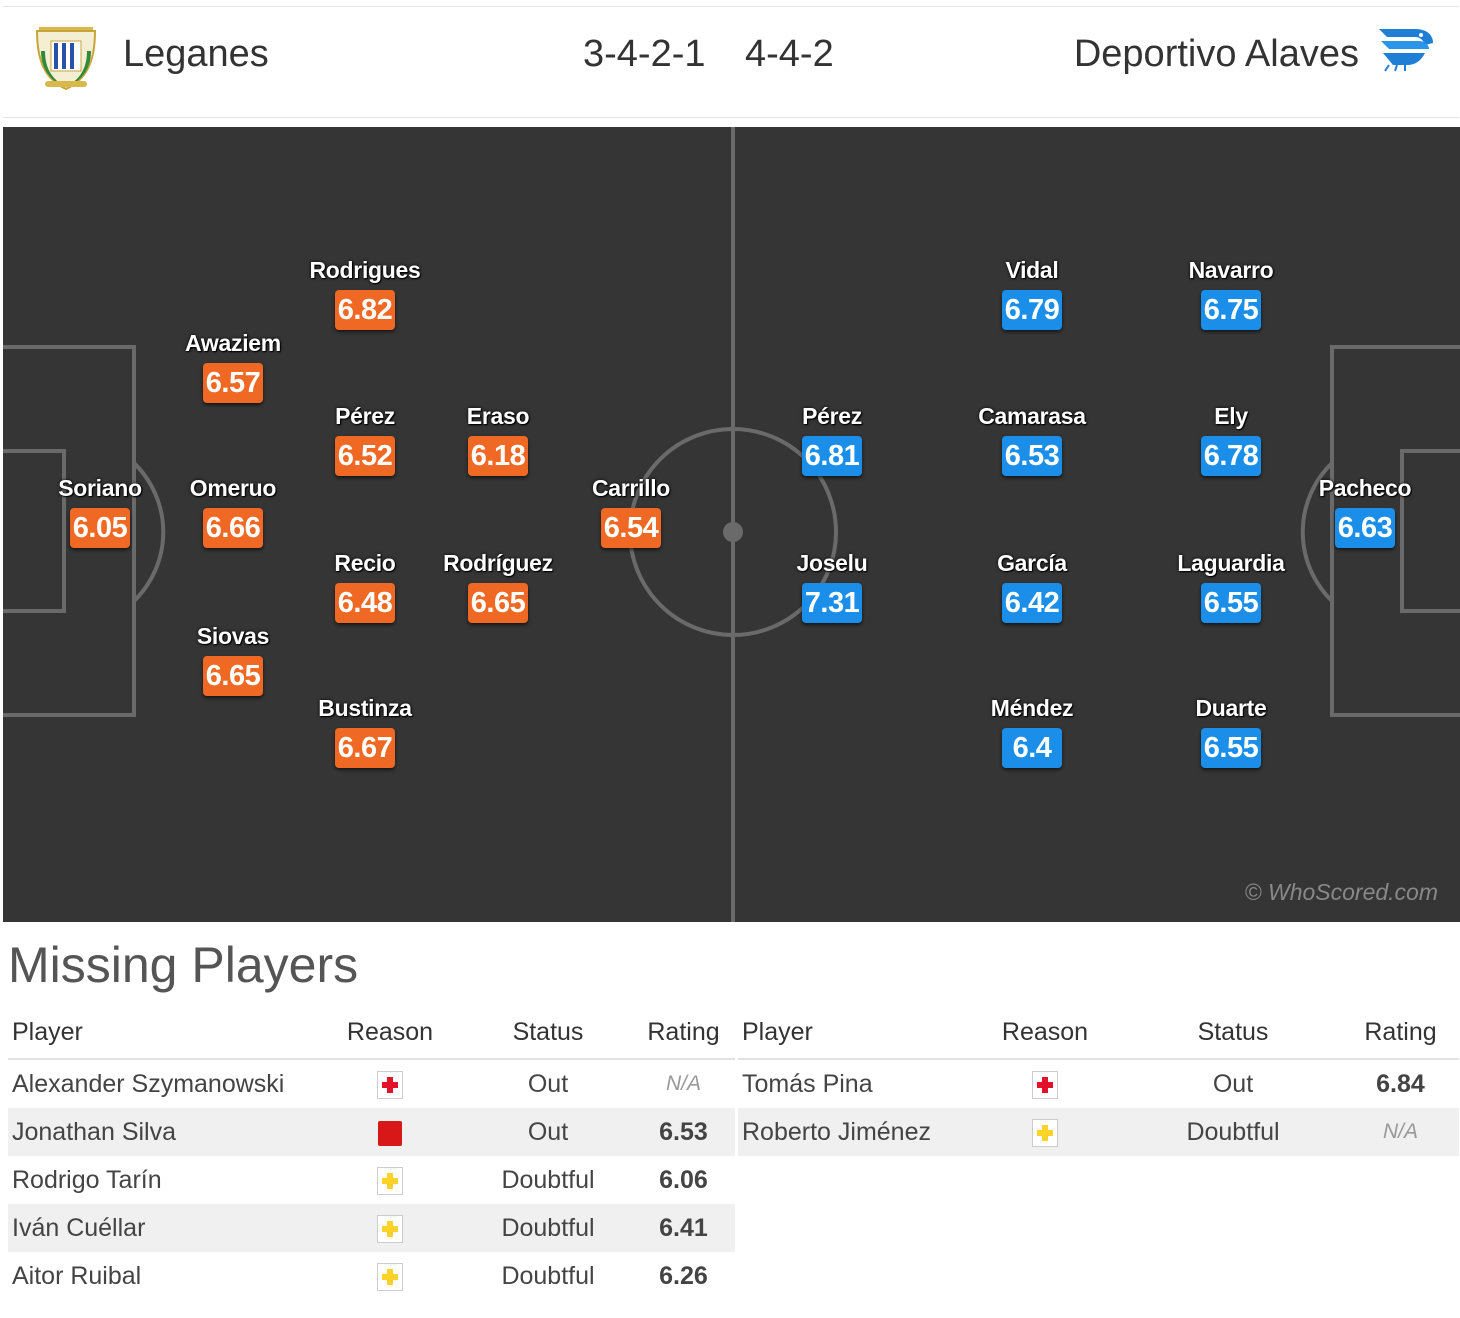 This screenshot has width=1460, height=1318. What do you see at coordinates (371, 1228) in the screenshot?
I see `missing-player-row: Iván Cuéllar Doubtful 6.41` at bounding box center [371, 1228].